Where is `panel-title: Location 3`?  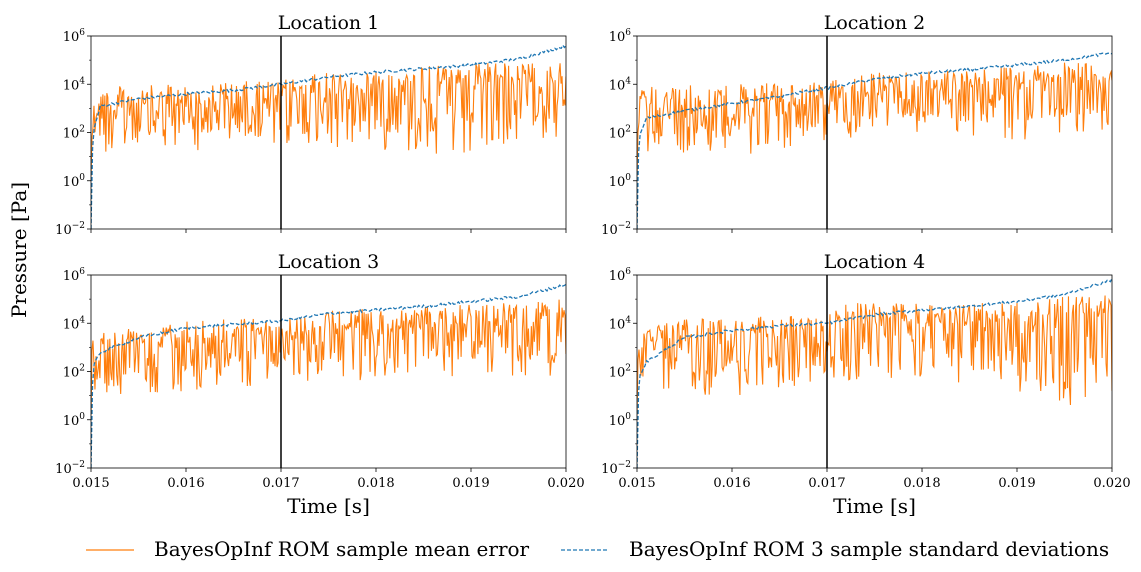 panel-title: Location 3 is located at coordinates (329, 262).